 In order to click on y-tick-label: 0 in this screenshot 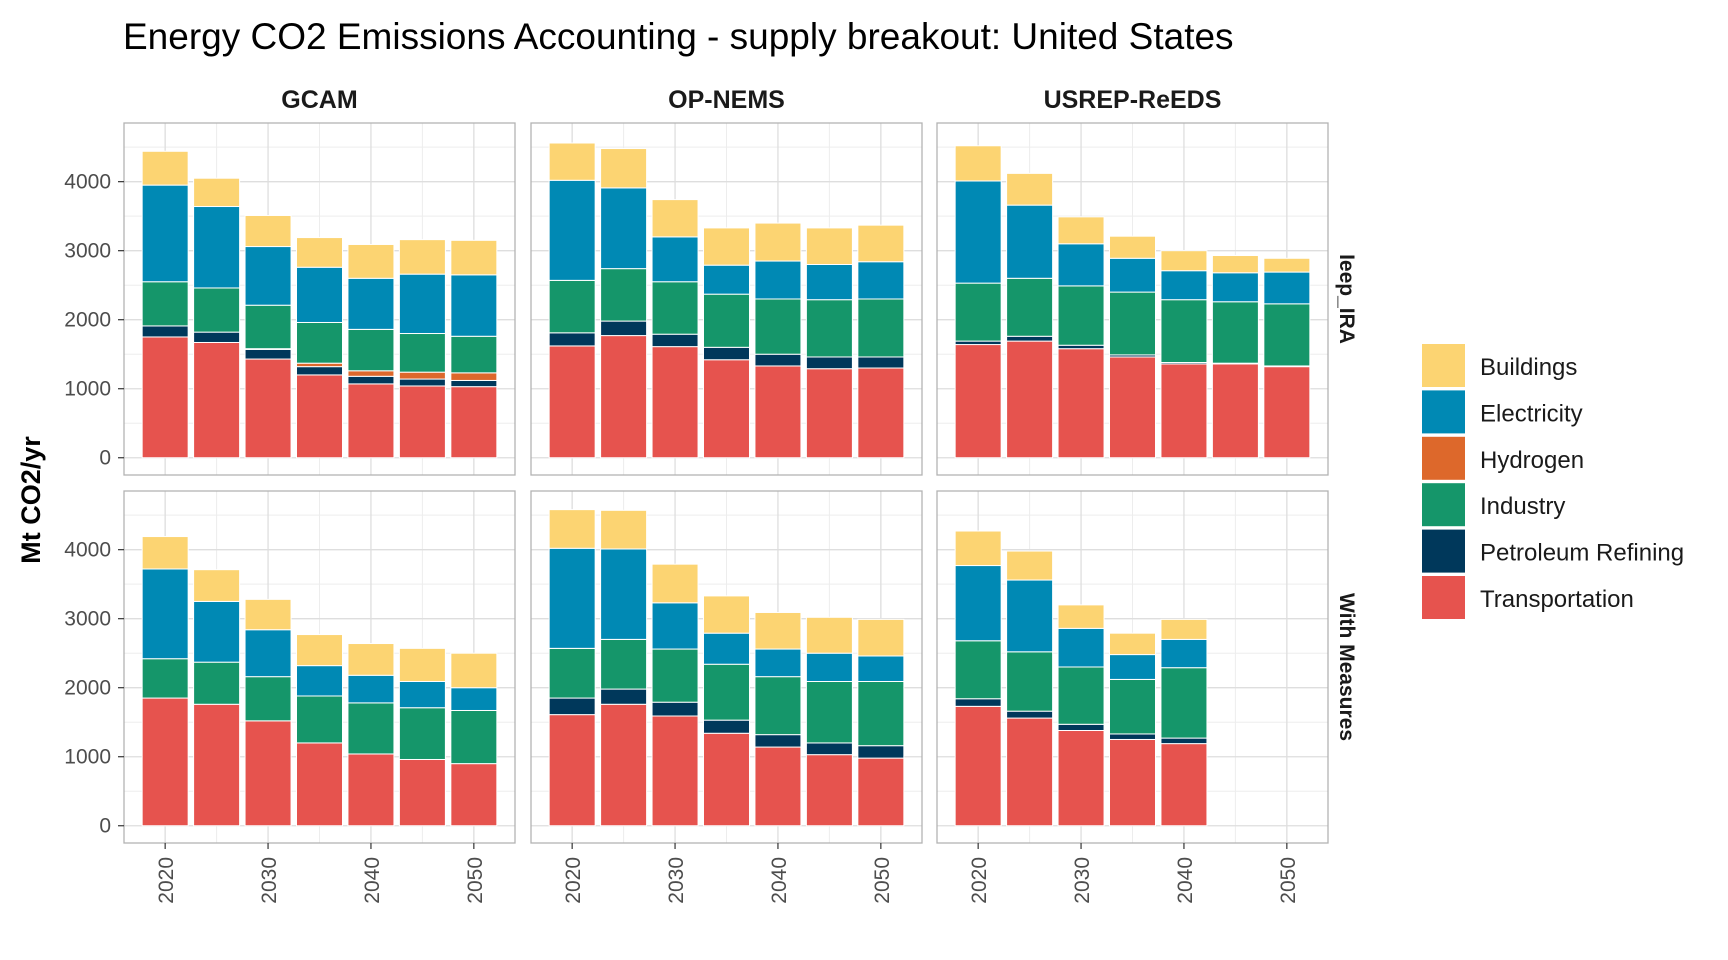, I will do `click(105, 458)`.